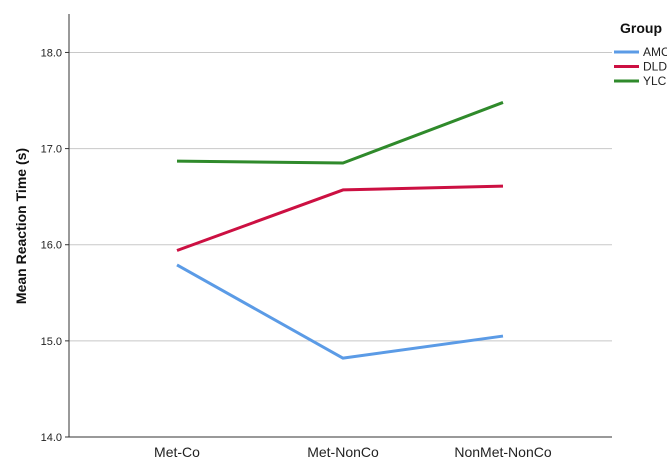 The height and width of the screenshot is (460, 667). I want to click on series-line-amc, so click(340, 311).